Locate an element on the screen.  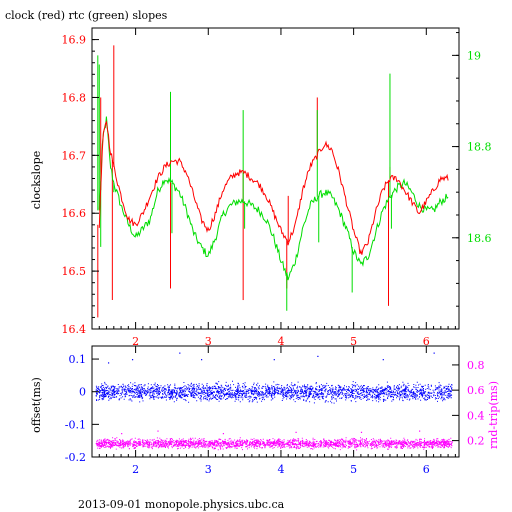
offset-y-tick-label: 0 is located at coordinates (82, 392).